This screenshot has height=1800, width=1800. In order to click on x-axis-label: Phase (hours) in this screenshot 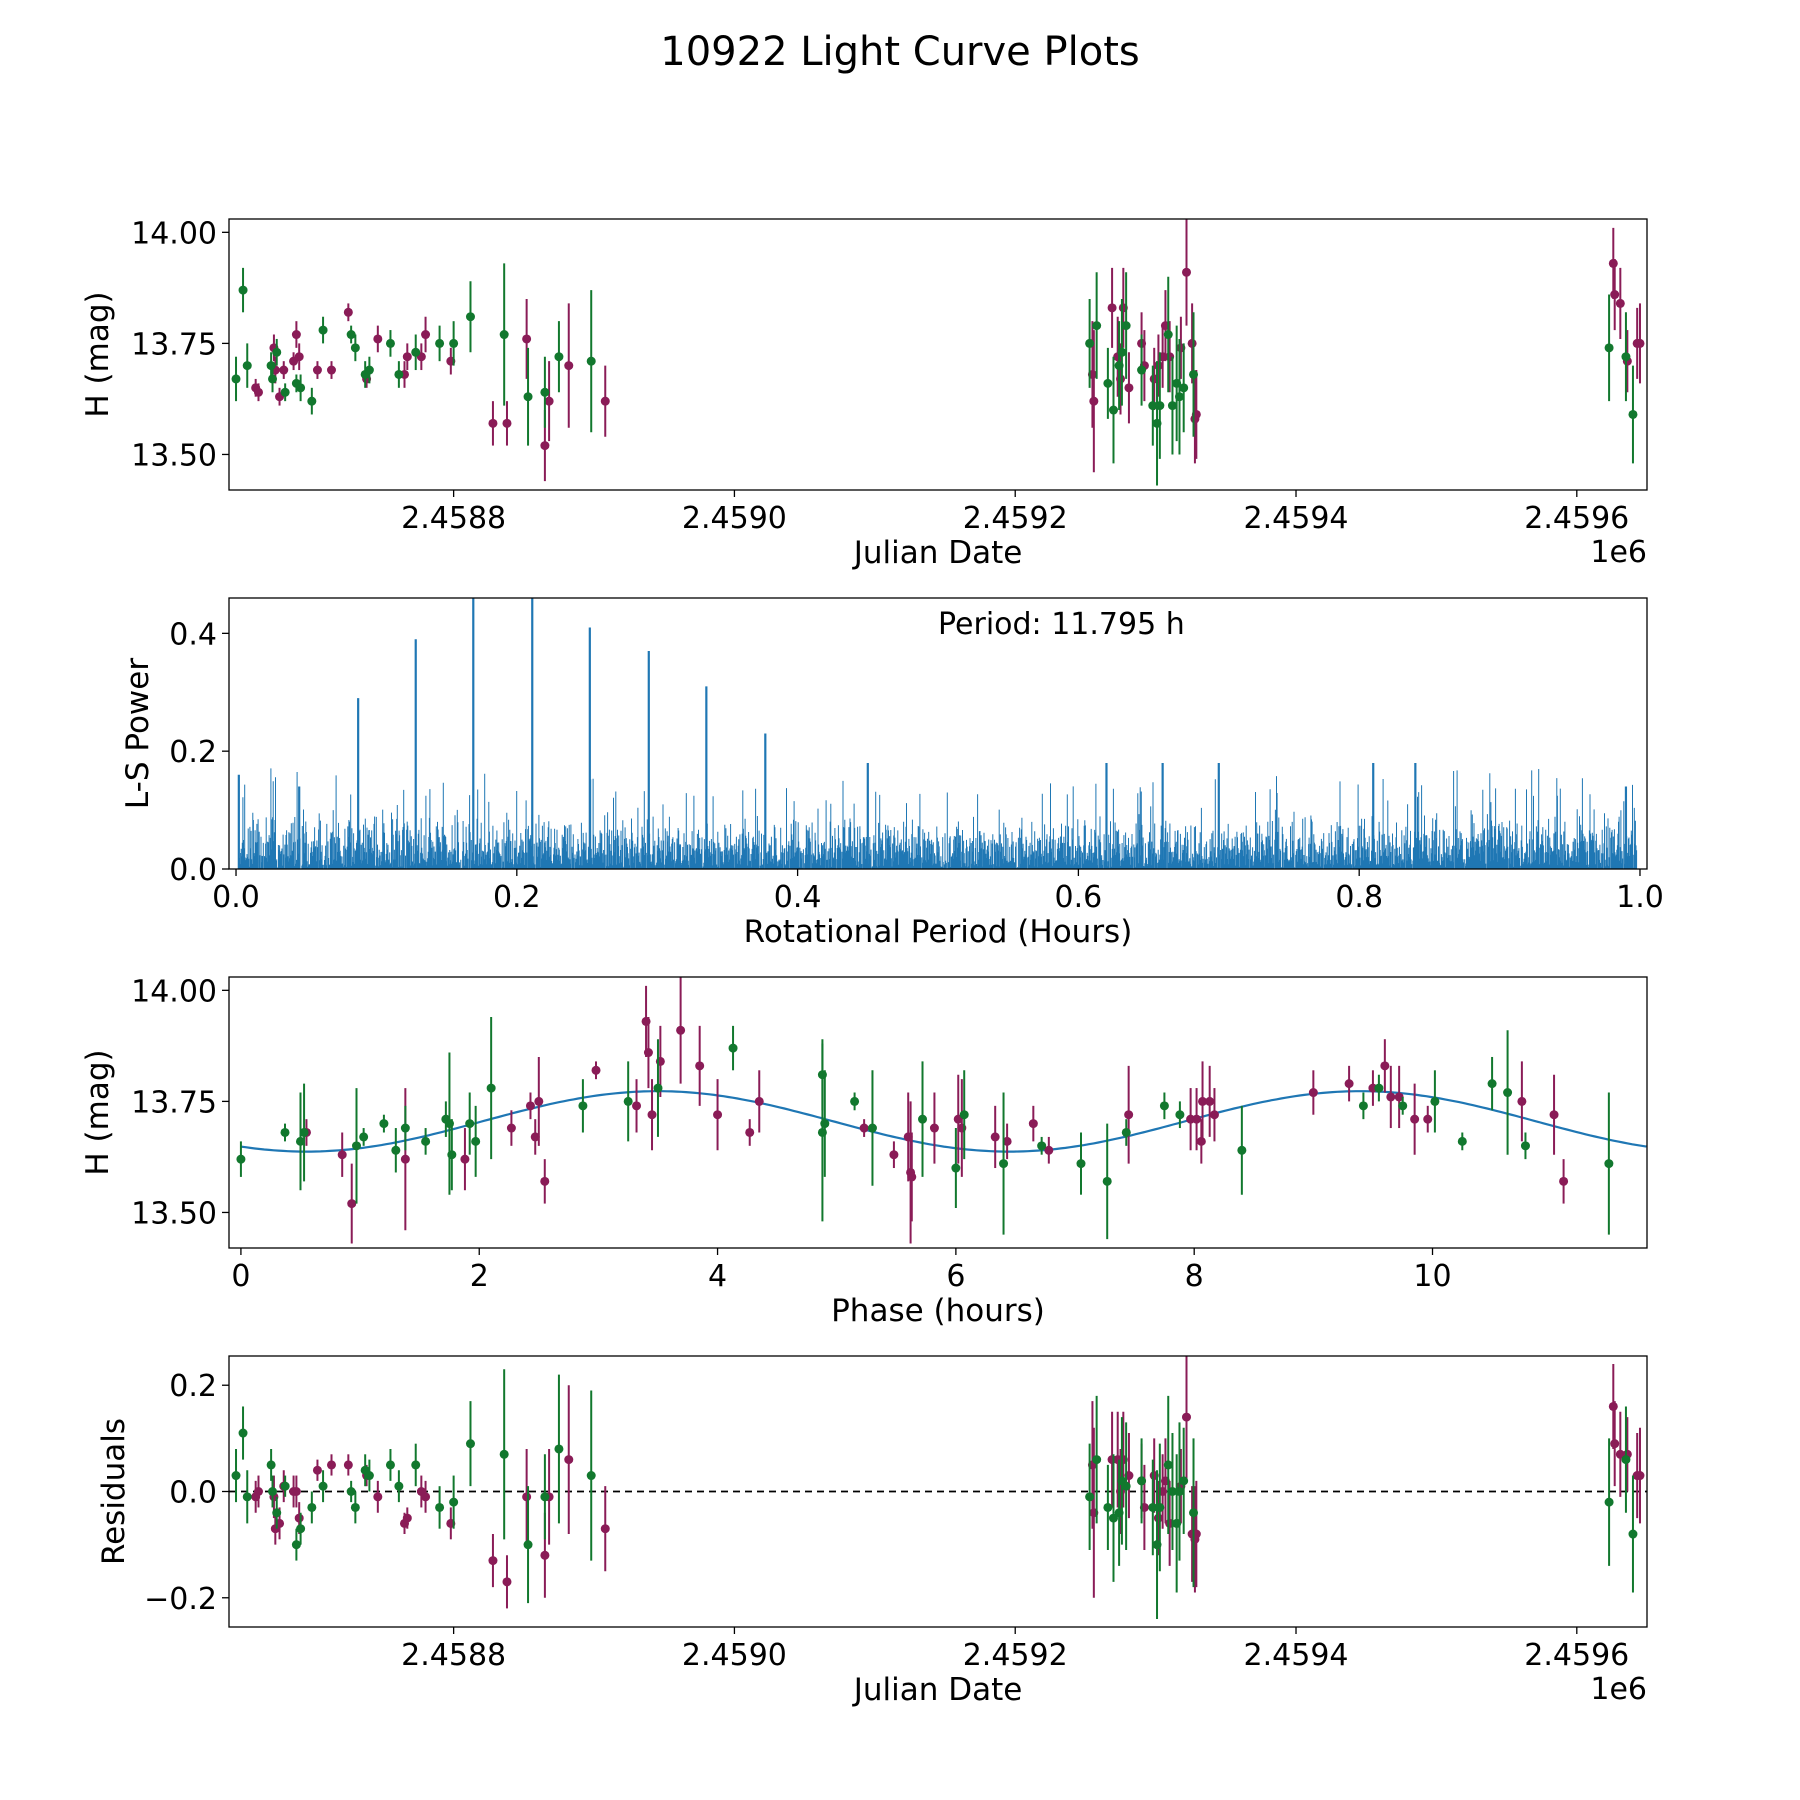, I will do `click(938, 1311)`.